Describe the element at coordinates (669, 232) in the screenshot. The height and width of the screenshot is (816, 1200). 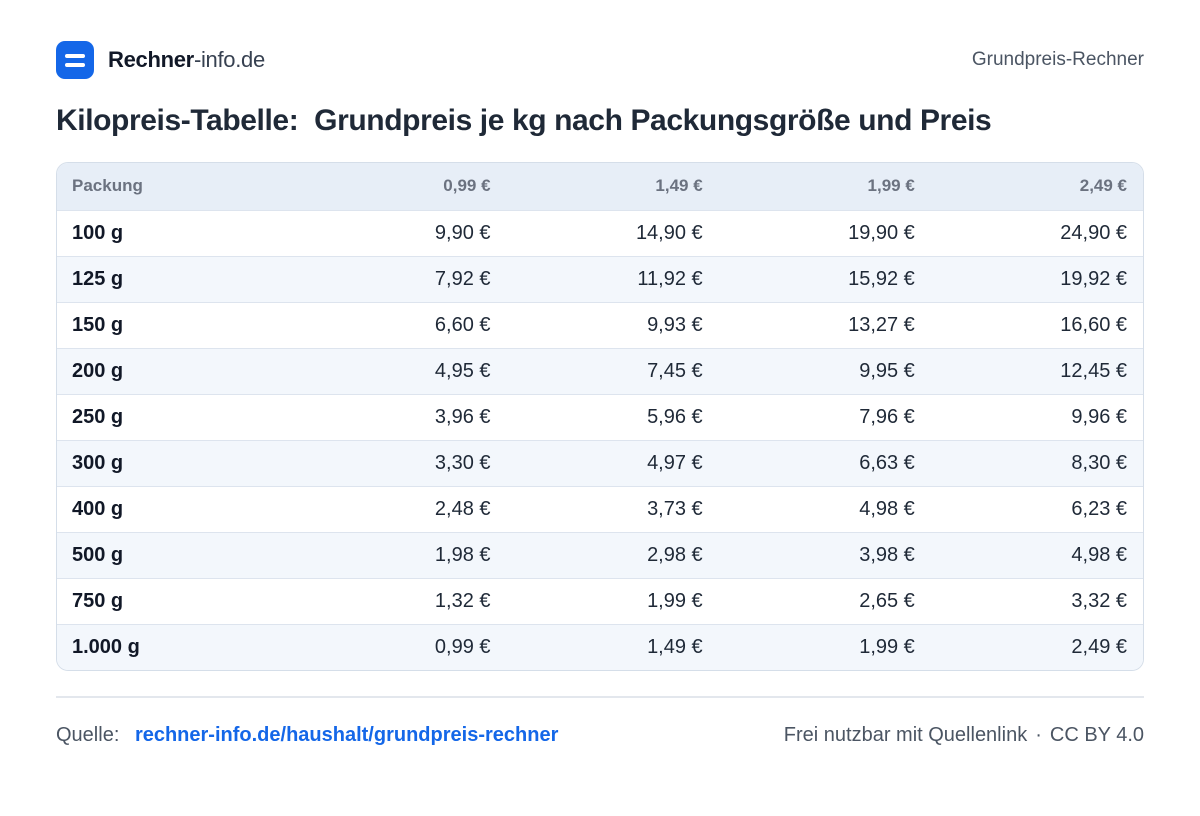
I see `price-per-kg-cell: 14,90 €` at that location.